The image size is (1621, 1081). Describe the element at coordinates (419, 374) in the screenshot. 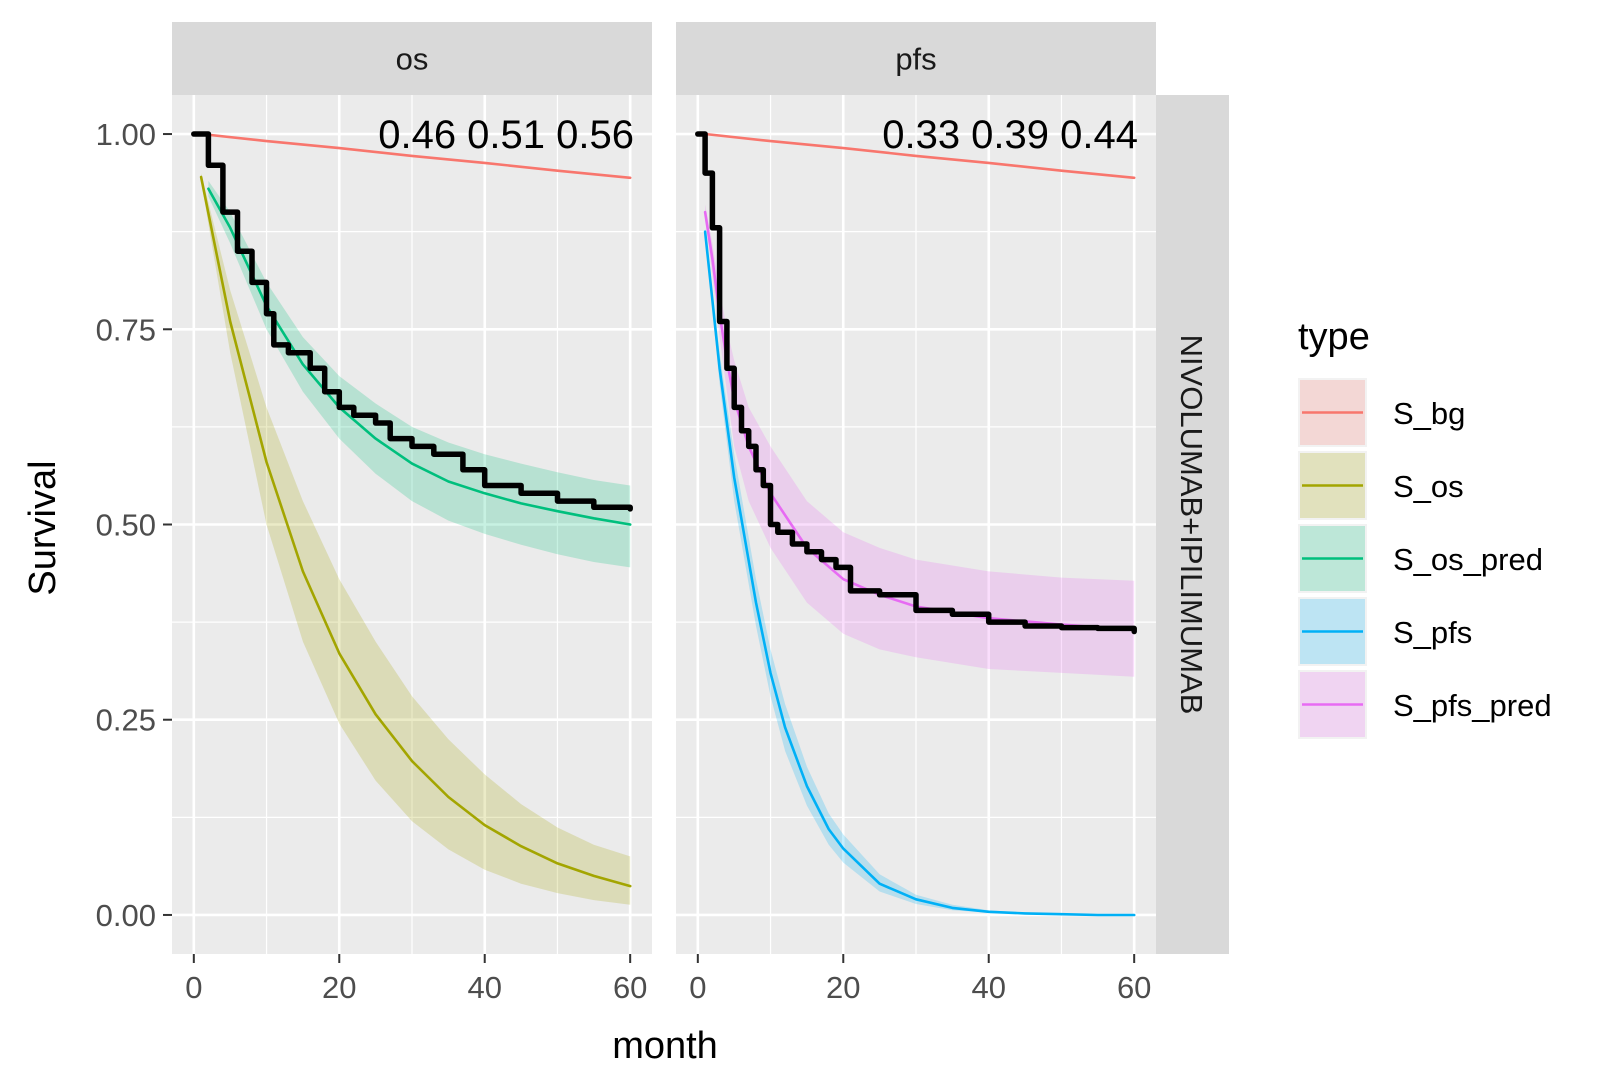

I see `ribbon-S_os_pred` at that location.